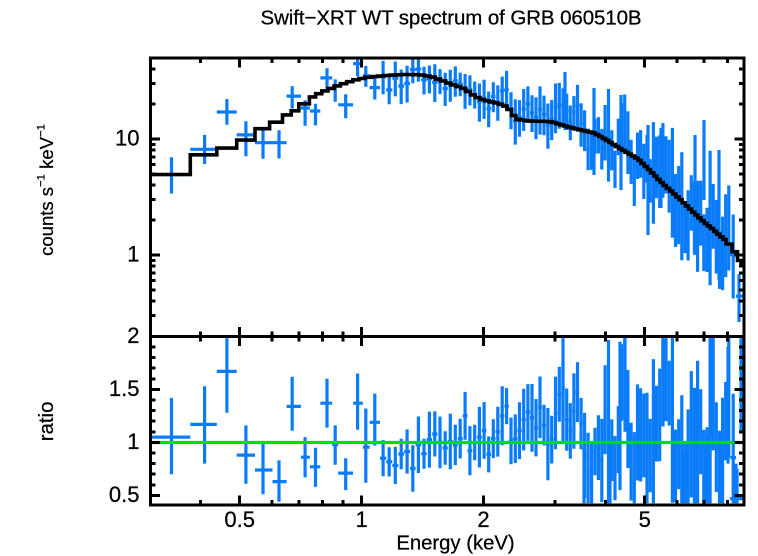 This screenshot has height=556, width=758. Describe the element at coordinates (451, 18) in the screenshot. I see `svg-text:Swift−XRT WT spectrum of GRB 0: Swift−XRT WT spectrum of GRB 060510B` at that location.